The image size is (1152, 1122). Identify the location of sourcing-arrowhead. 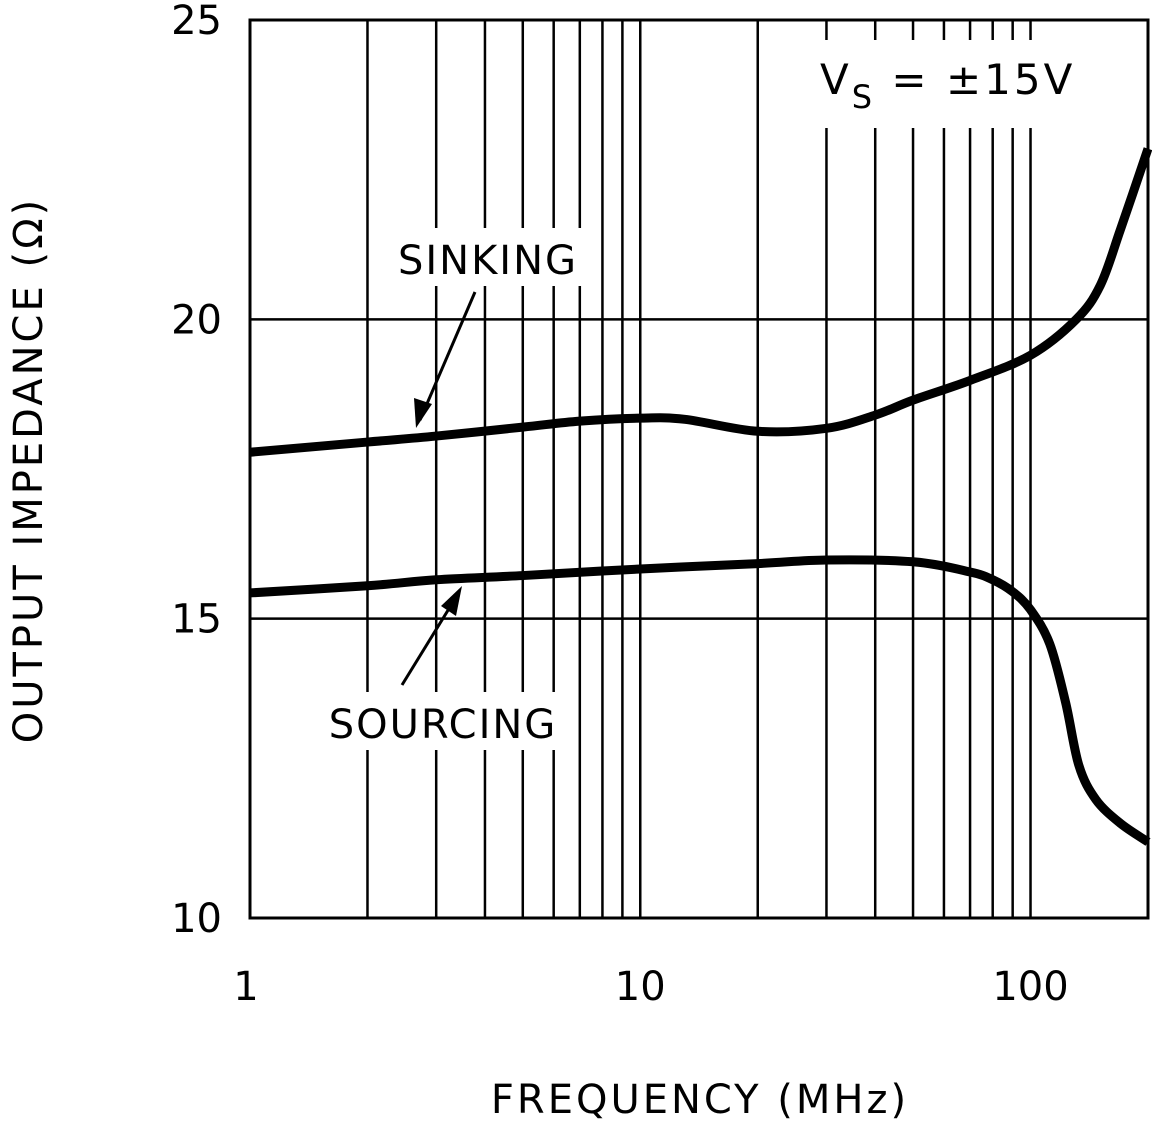
(451, 601).